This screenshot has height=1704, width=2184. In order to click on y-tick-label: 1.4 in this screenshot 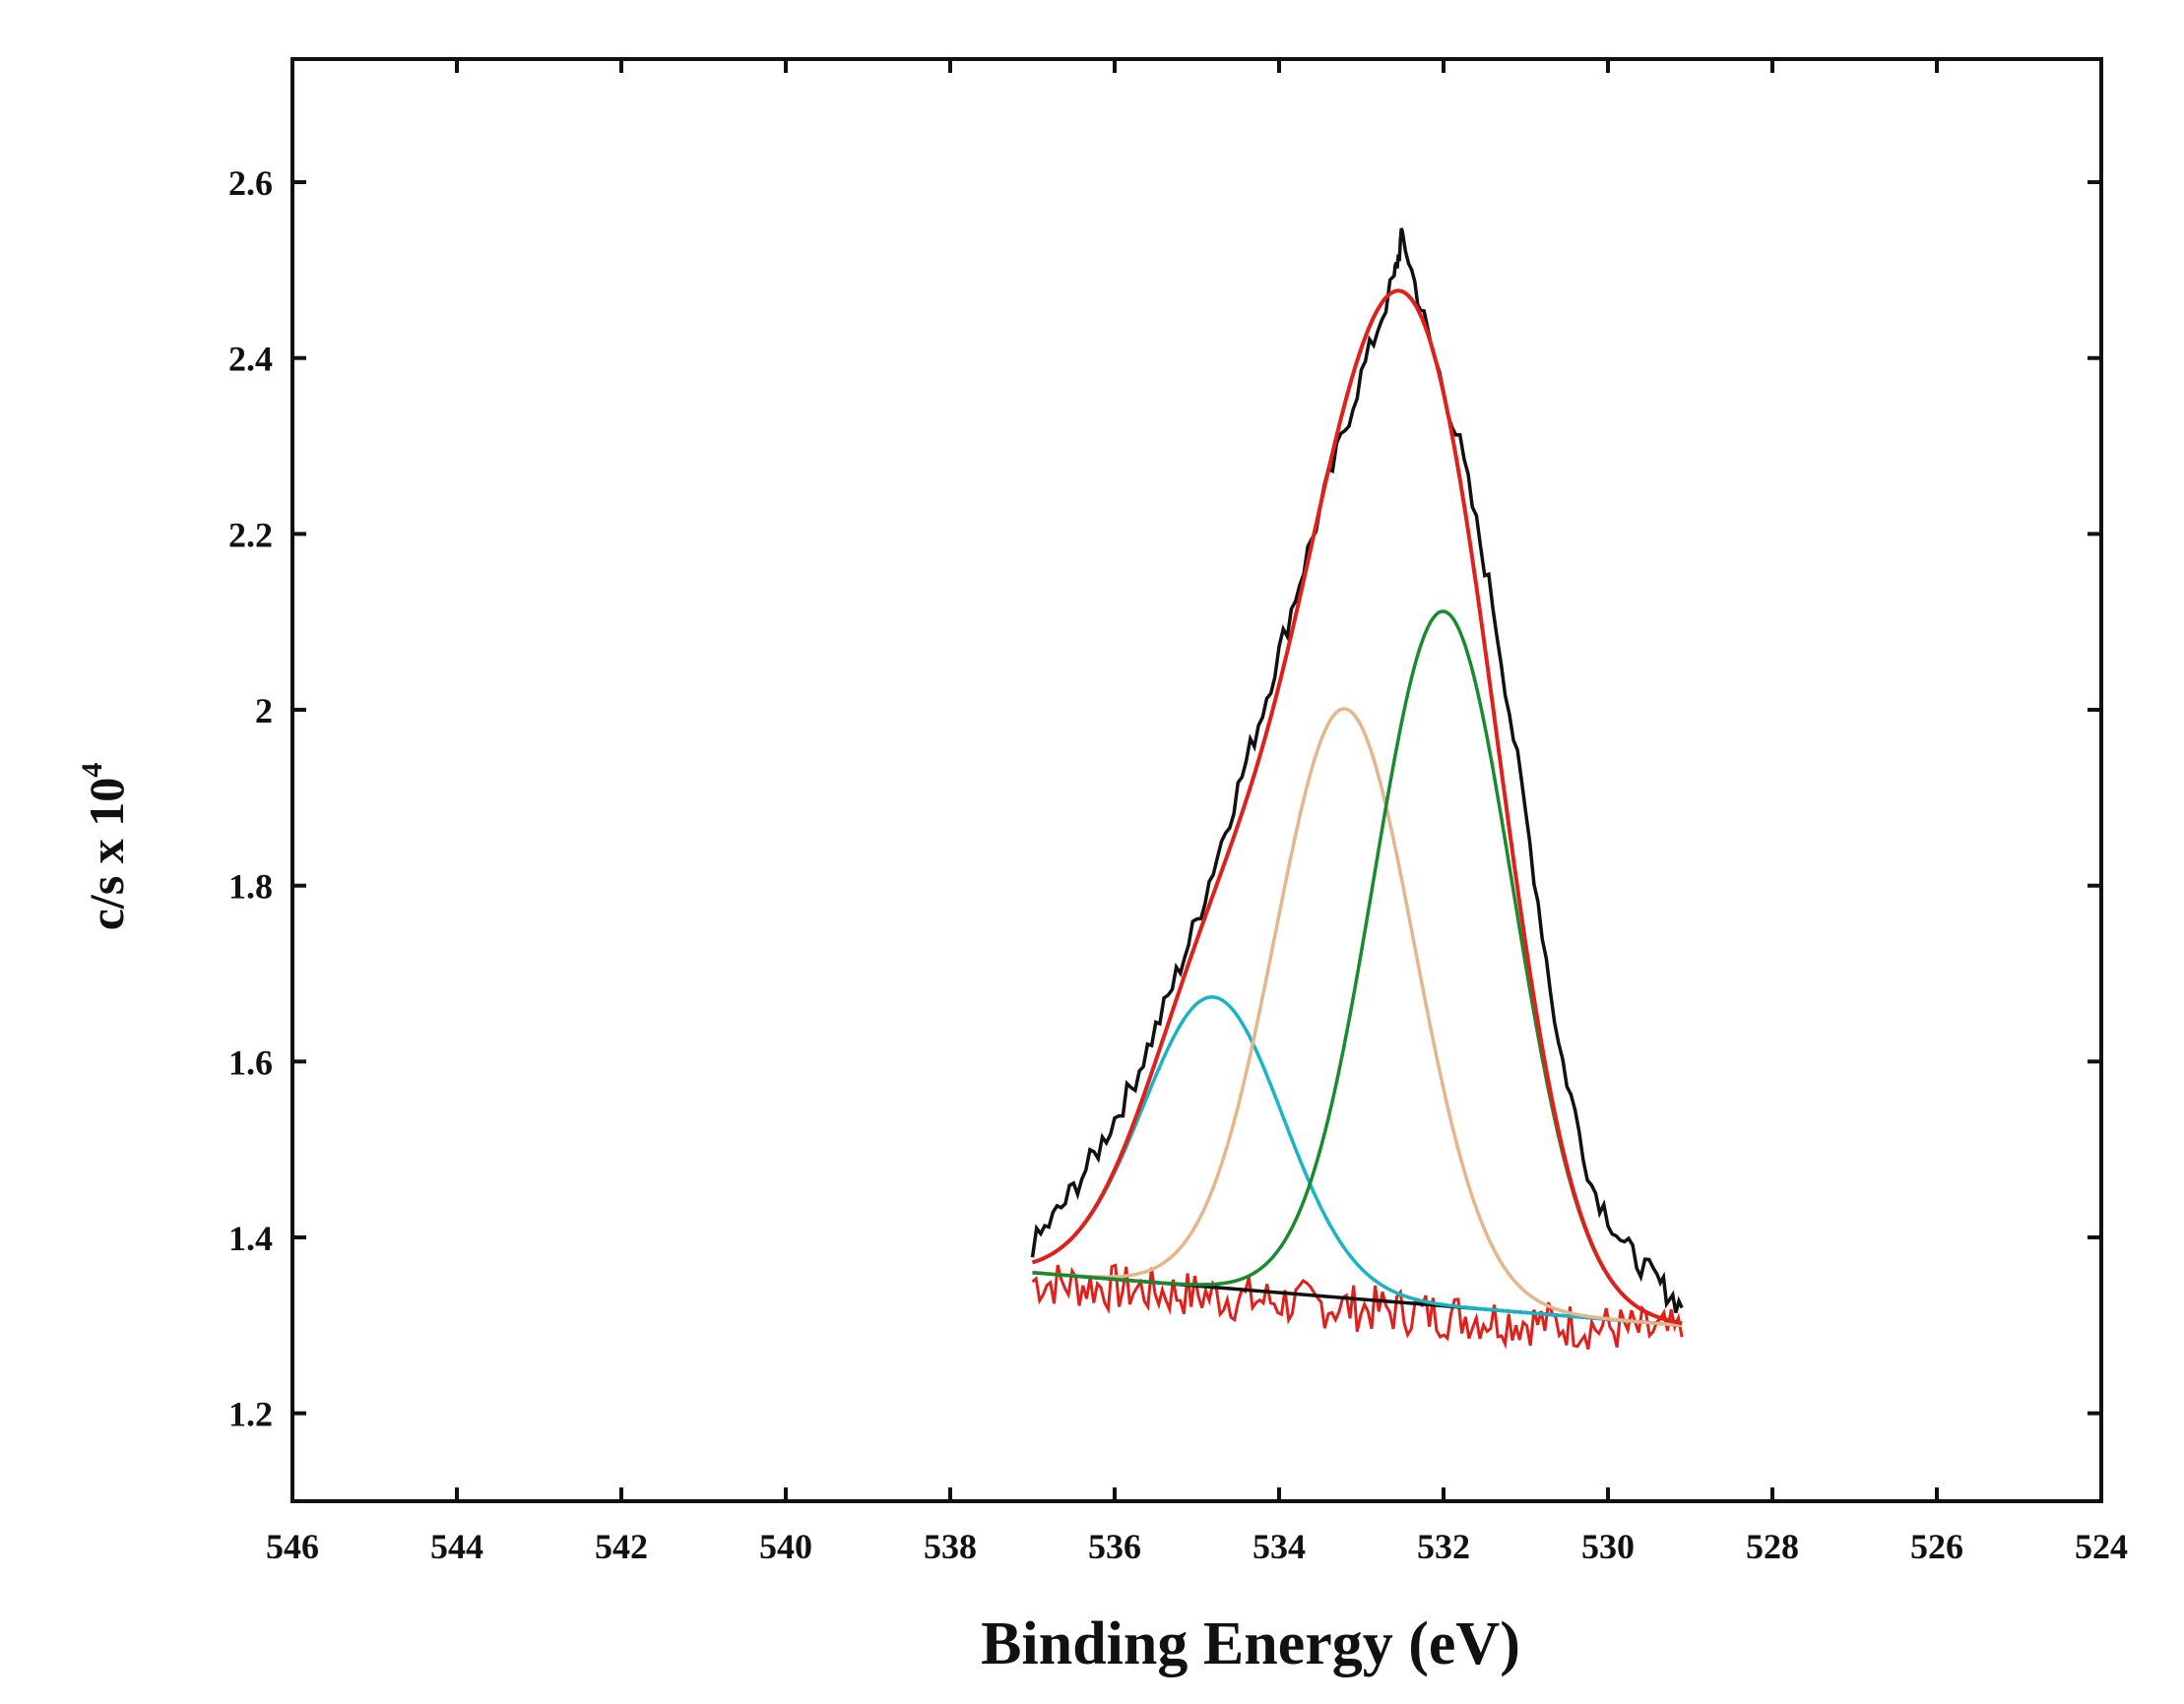, I will do `click(250, 1238)`.